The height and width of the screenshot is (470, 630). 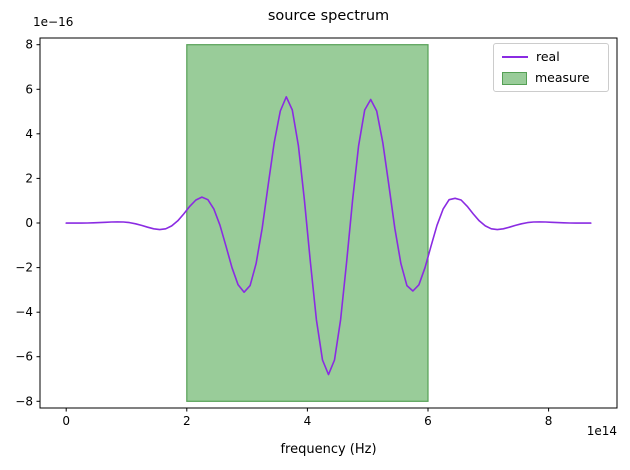 I want to click on y-tick-label: −4, so click(x=24, y=312).